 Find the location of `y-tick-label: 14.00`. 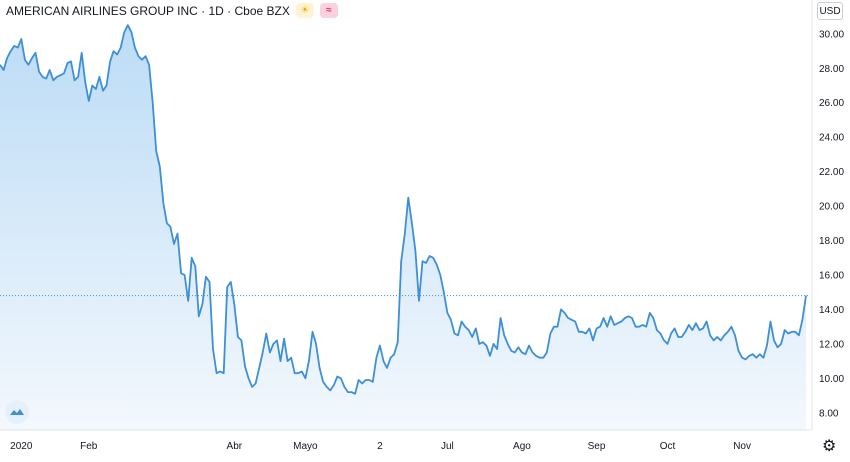

y-tick-label: 14.00 is located at coordinates (831, 310).